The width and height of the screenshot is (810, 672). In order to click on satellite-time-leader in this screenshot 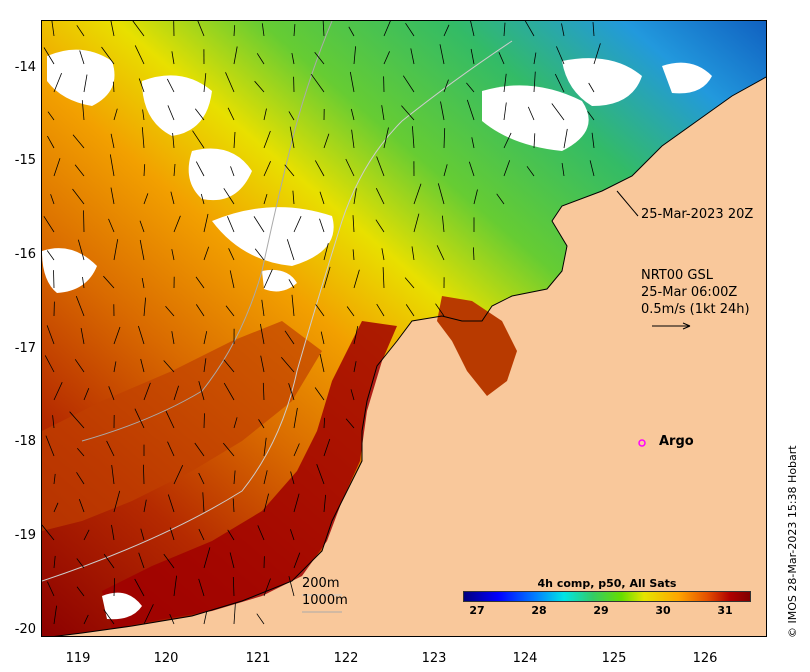, I will do `click(627, 203)`.